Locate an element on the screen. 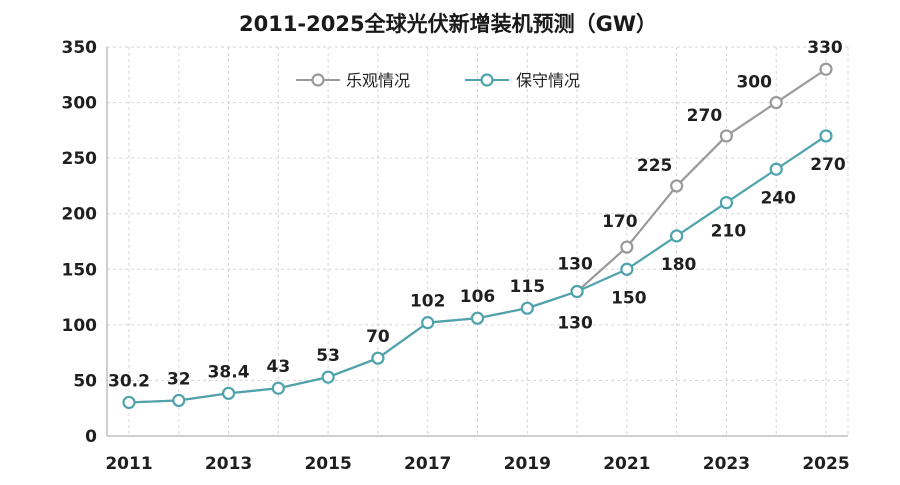 The image size is (900, 485). data-label-conservative: 240 is located at coordinates (778, 198).